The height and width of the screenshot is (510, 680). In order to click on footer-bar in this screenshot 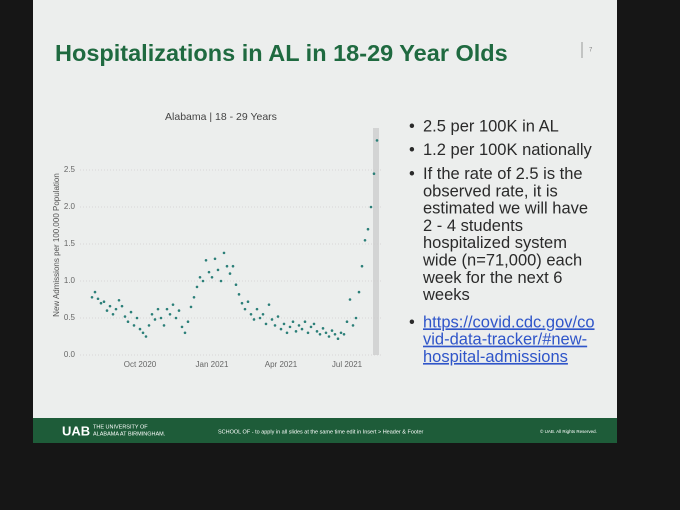, I will do `click(325, 430)`.